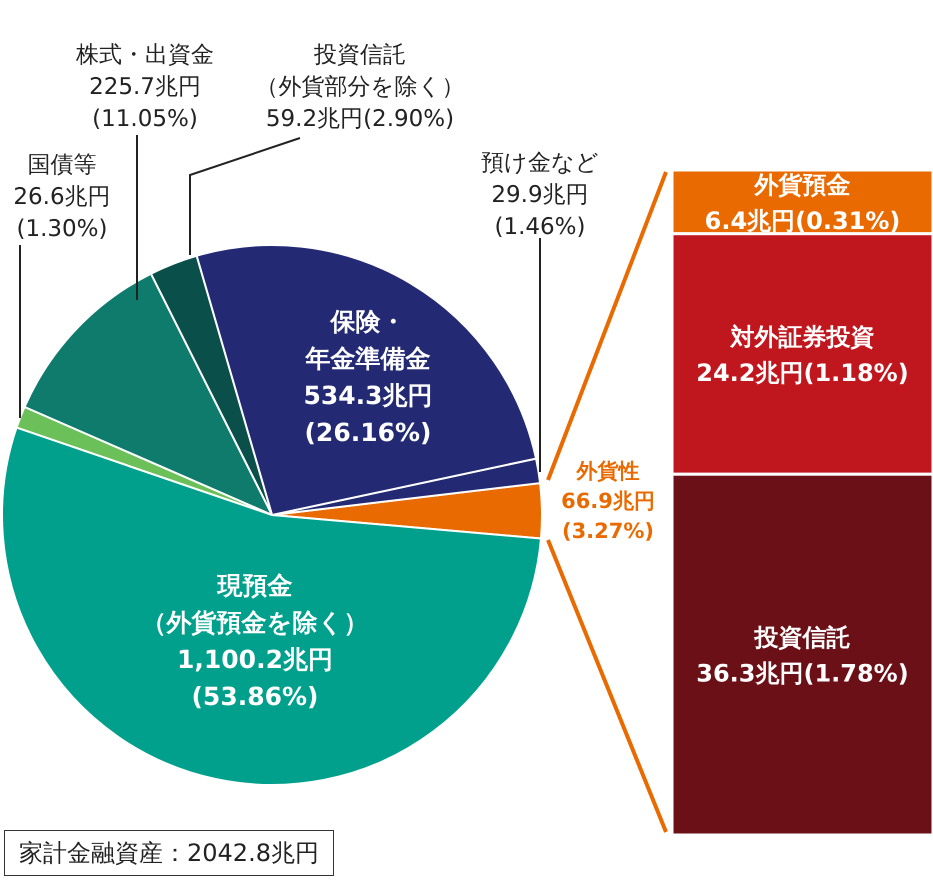 This screenshot has width=933, height=892. Describe the element at coordinates (255, 678) in the screenshot. I see `data-label: 1,100.2兆円 (53.86%)` at that location.